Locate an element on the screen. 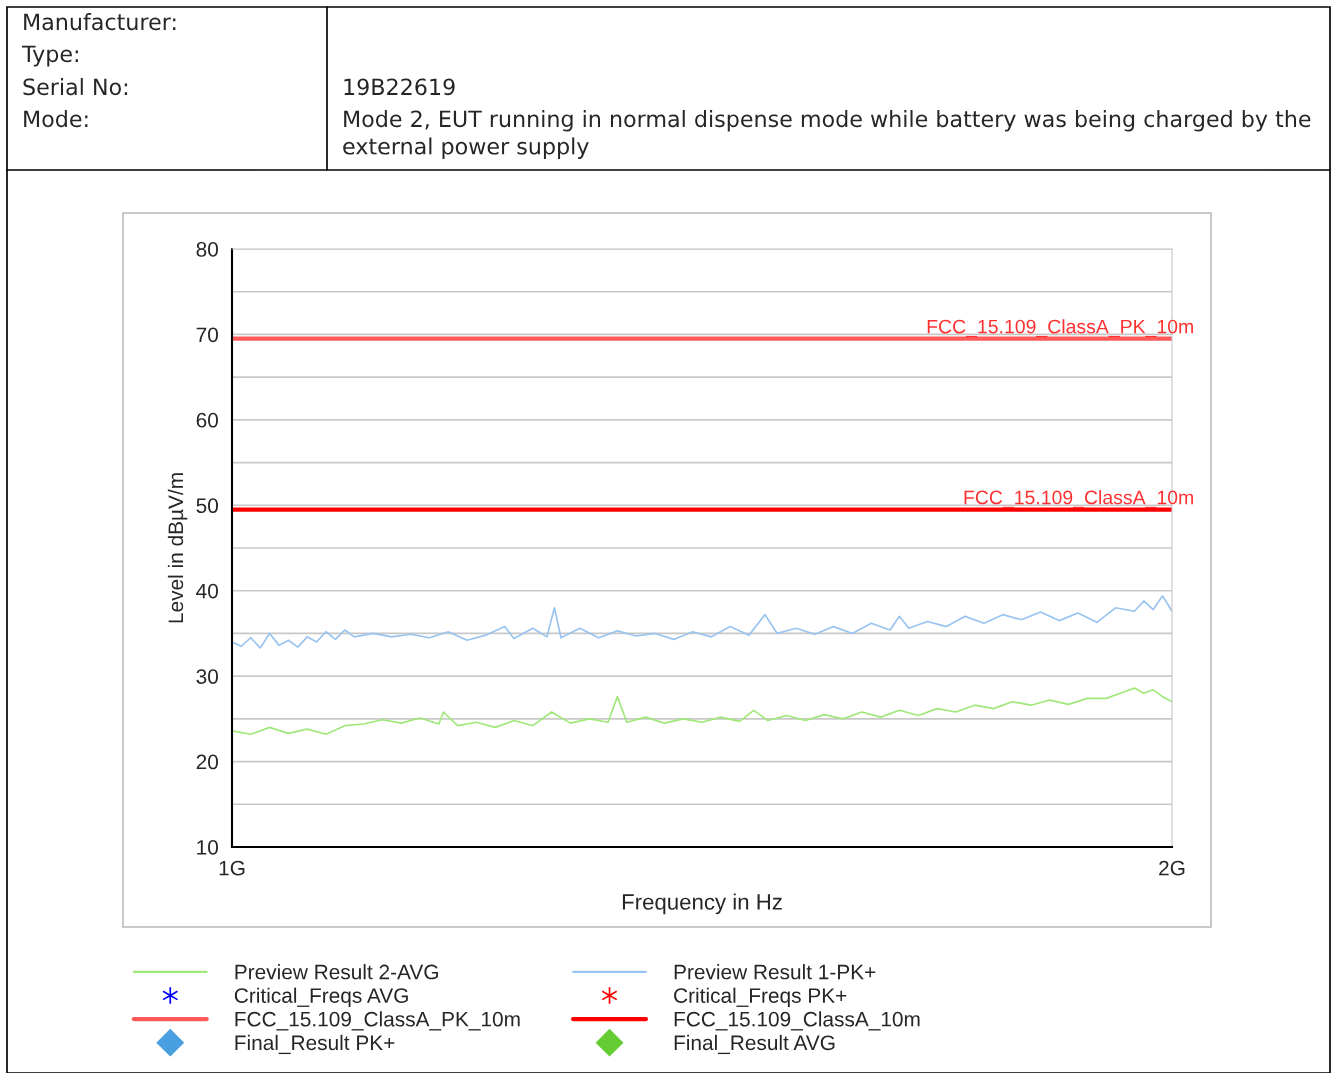 The height and width of the screenshot is (1073, 1335). y-tick-label: 30 is located at coordinates (207, 676).